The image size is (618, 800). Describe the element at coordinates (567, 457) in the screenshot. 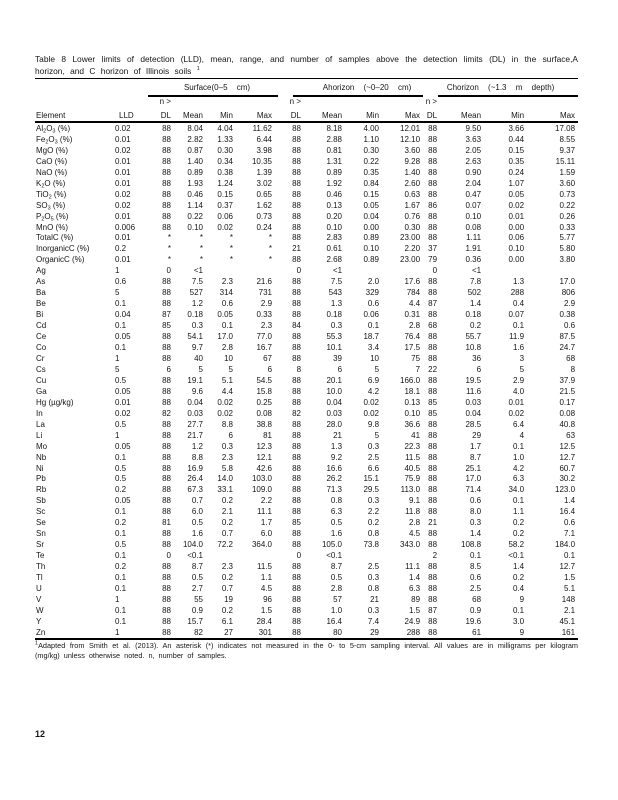

I see `value-cell: 12.7` at that location.